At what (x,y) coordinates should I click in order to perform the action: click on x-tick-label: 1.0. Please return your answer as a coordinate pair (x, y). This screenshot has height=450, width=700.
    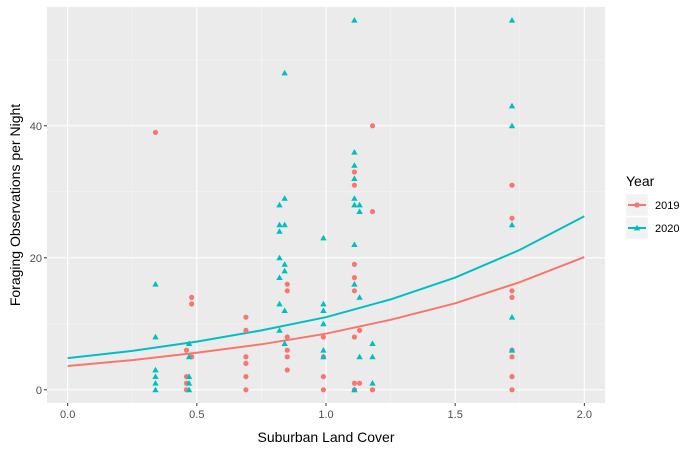
    Looking at the image, I should click on (325, 415).